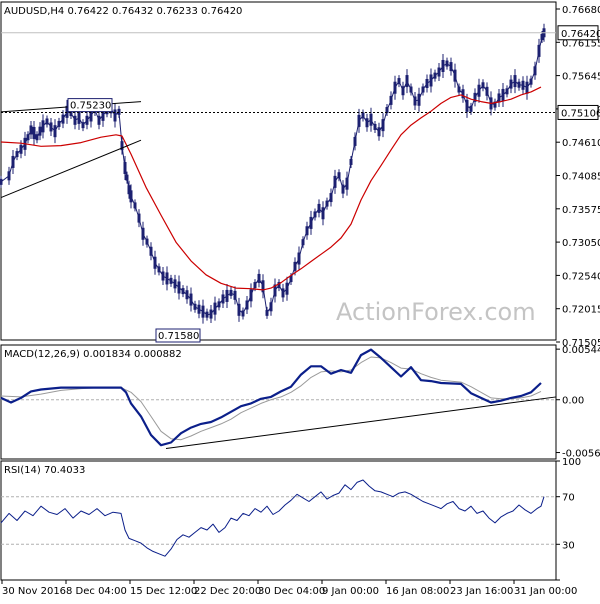  What do you see at coordinates (361, 422) in the screenshot?
I see `macd-trend-line` at bounding box center [361, 422].